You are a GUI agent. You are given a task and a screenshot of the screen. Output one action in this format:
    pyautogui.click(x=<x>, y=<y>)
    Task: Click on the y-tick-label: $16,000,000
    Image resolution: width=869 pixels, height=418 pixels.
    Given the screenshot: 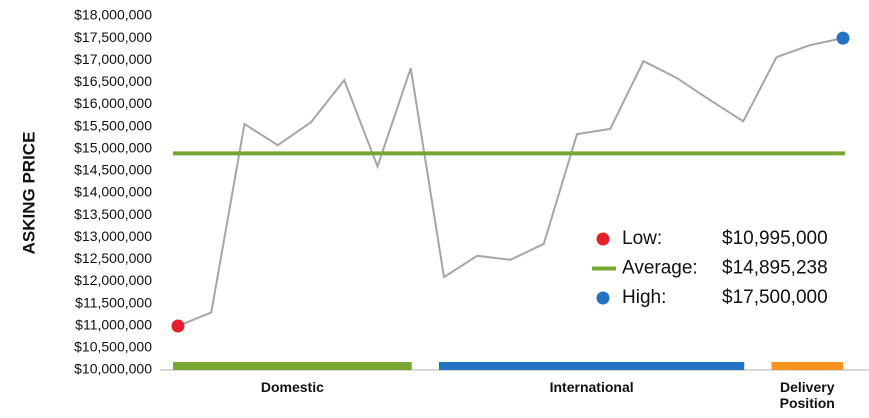 What is the action you would take?
    pyautogui.click(x=113, y=103)
    